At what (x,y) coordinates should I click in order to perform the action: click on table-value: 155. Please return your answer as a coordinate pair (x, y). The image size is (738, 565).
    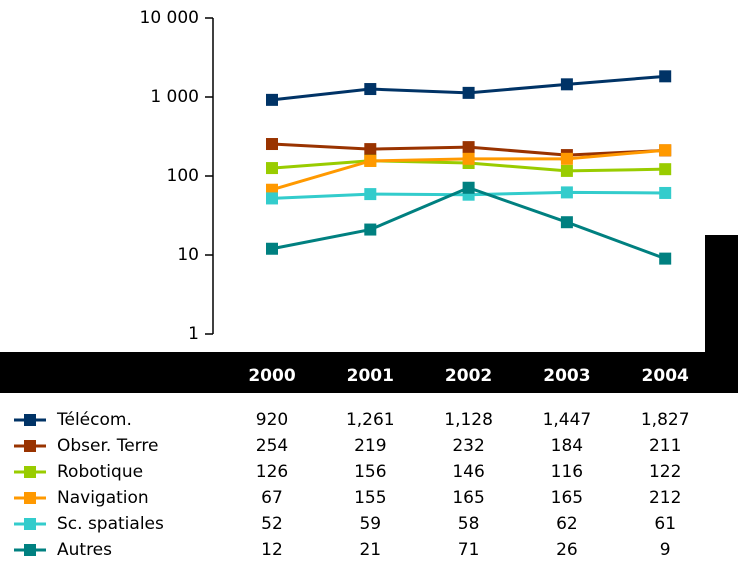
    Looking at the image, I should click on (370, 498).